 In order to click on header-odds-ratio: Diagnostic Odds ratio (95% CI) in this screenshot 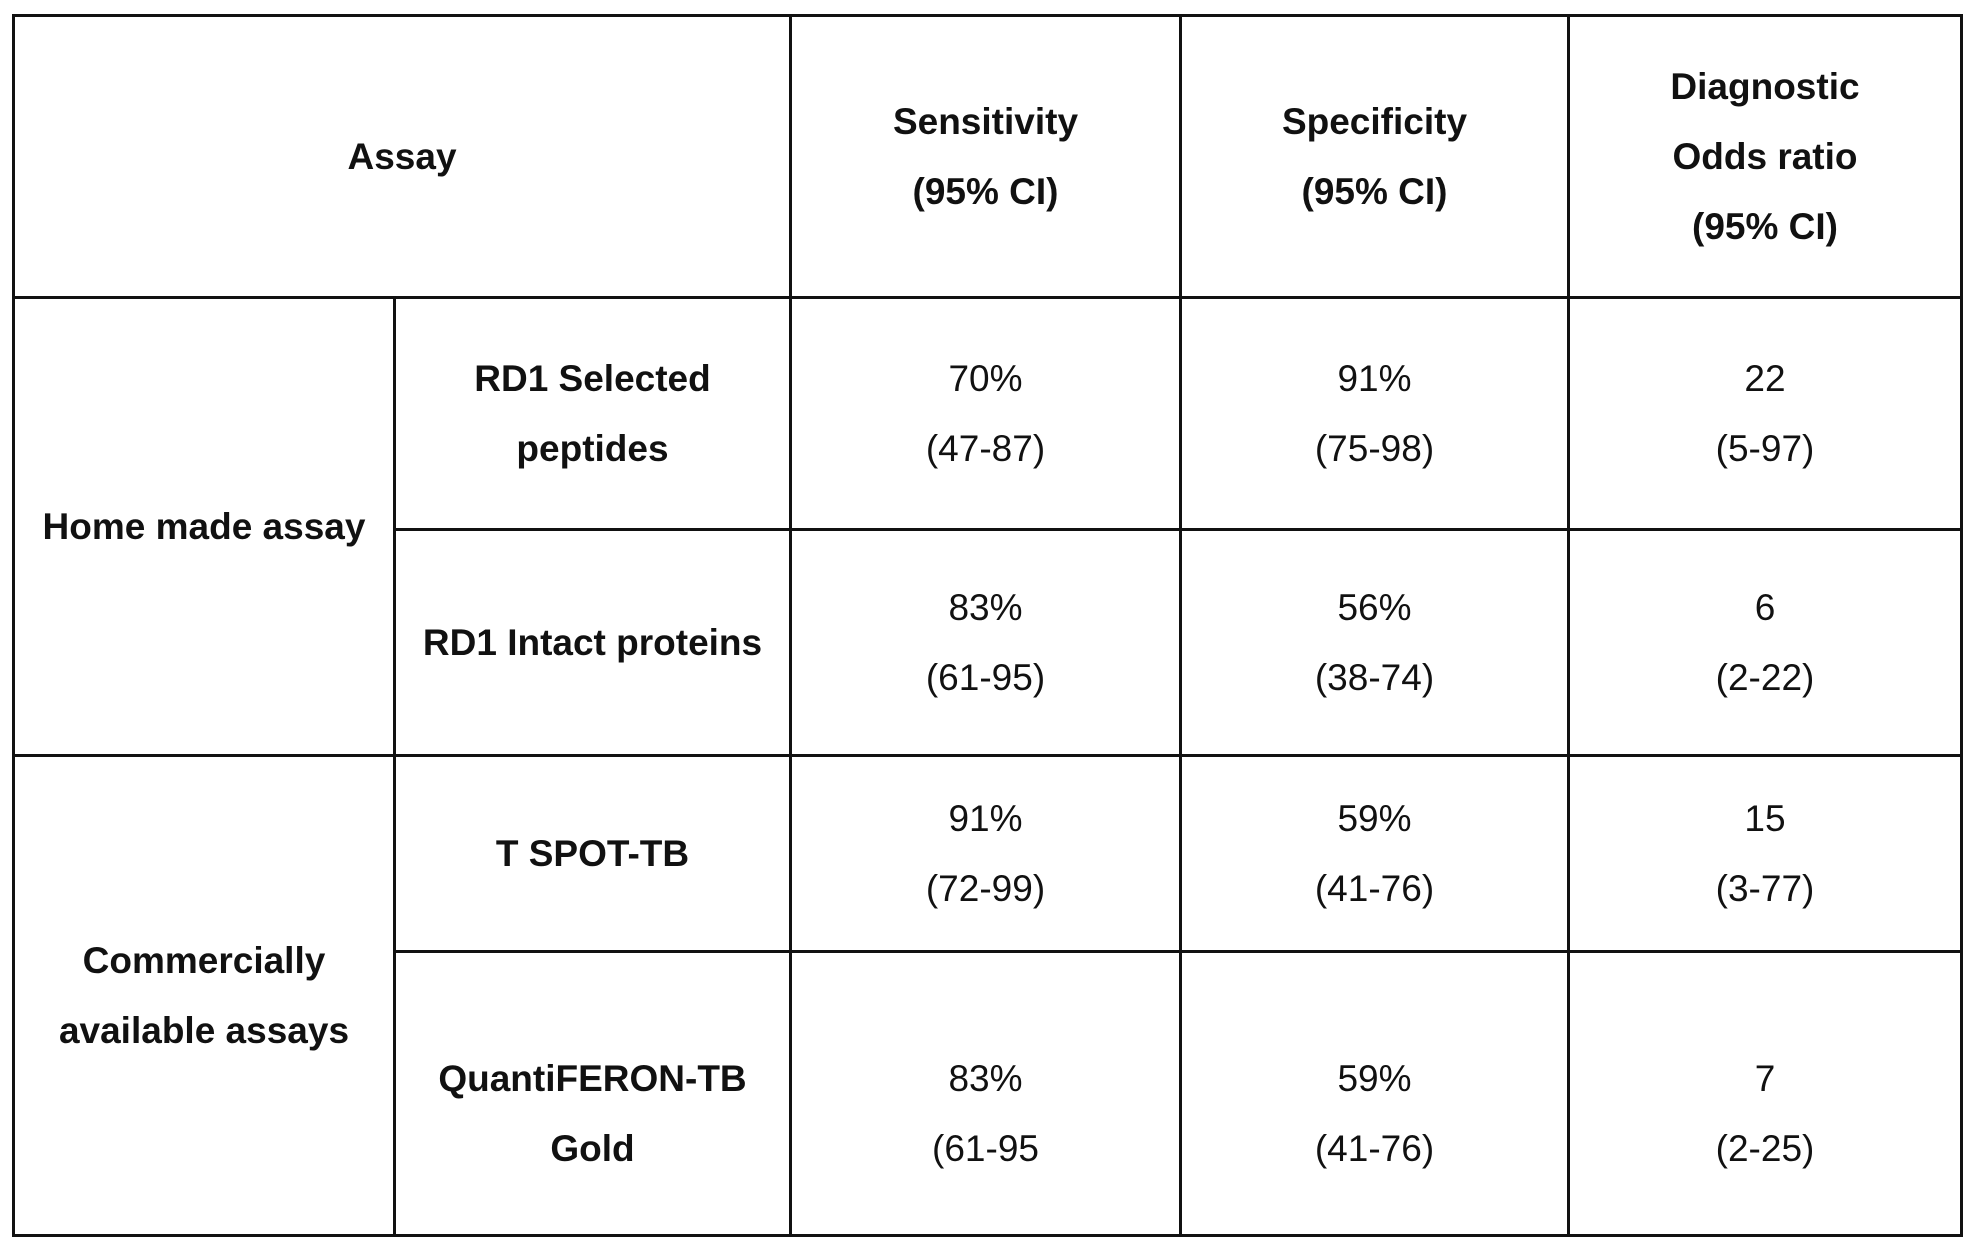, I will do `click(1765, 157)`.